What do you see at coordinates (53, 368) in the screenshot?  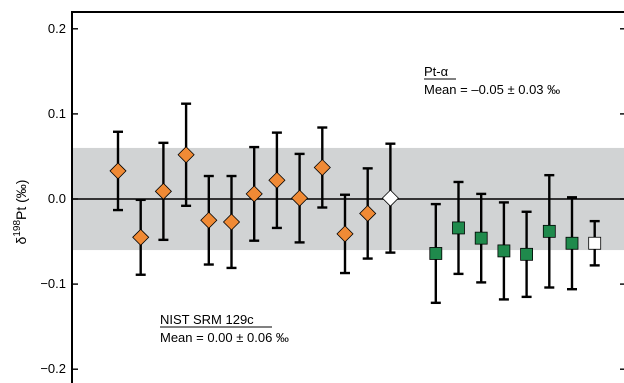 I see `y-tick-label: −0.2` at bounding box center [53, 368].